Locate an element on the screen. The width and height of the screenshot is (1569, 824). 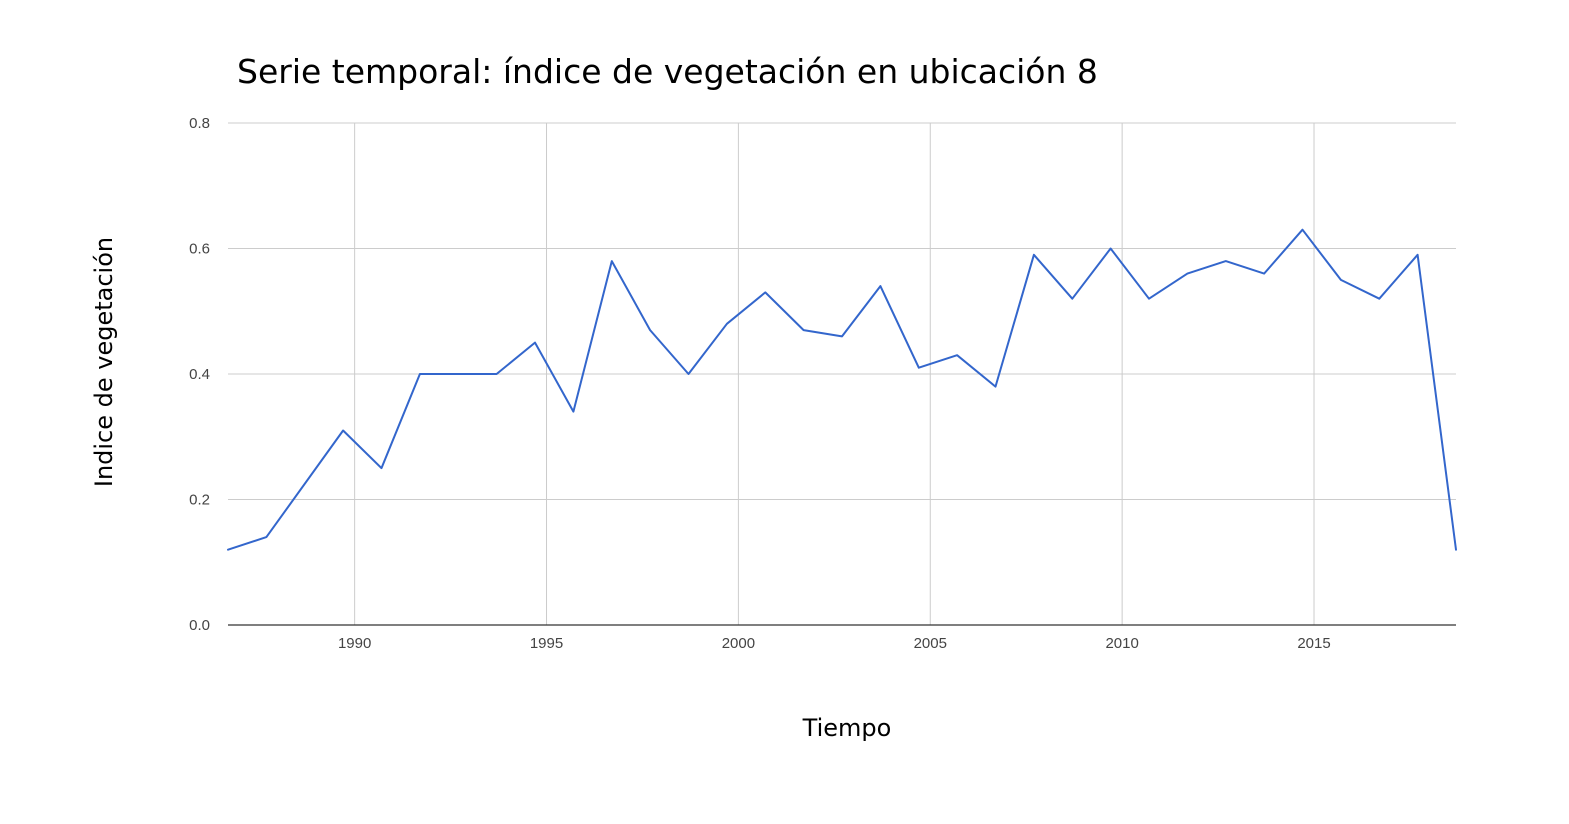
y-tick-label: 0.4 is located at coordinates (199, 374).